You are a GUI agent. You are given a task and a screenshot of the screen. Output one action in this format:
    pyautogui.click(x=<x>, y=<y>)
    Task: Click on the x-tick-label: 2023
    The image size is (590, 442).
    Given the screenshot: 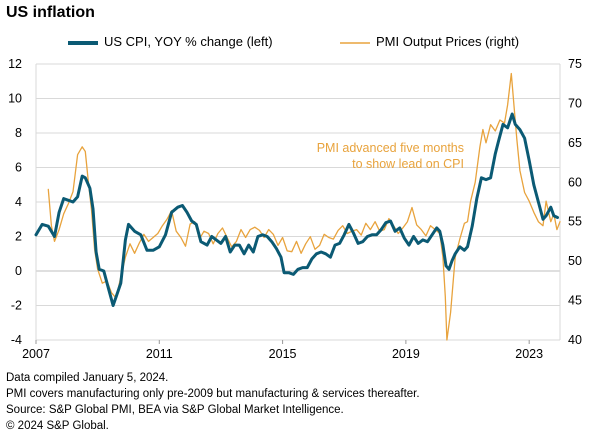 What is the action you would take?
    pyautogui.click(x=529, y=354)
    